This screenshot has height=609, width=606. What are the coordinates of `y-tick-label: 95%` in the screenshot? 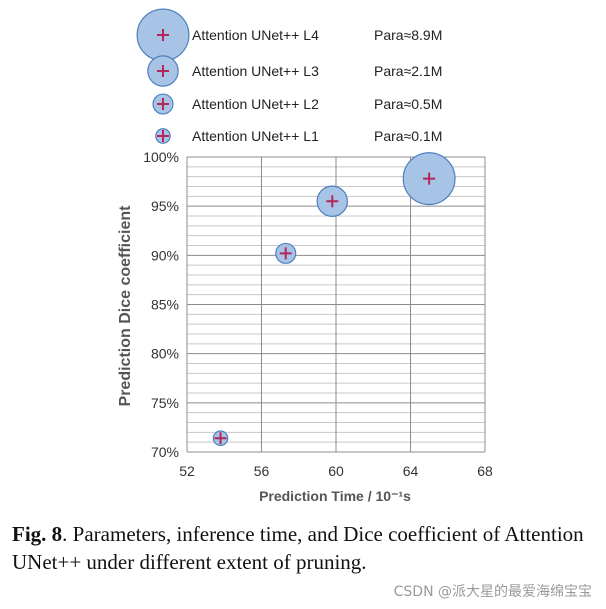 It's located at (165, 206).